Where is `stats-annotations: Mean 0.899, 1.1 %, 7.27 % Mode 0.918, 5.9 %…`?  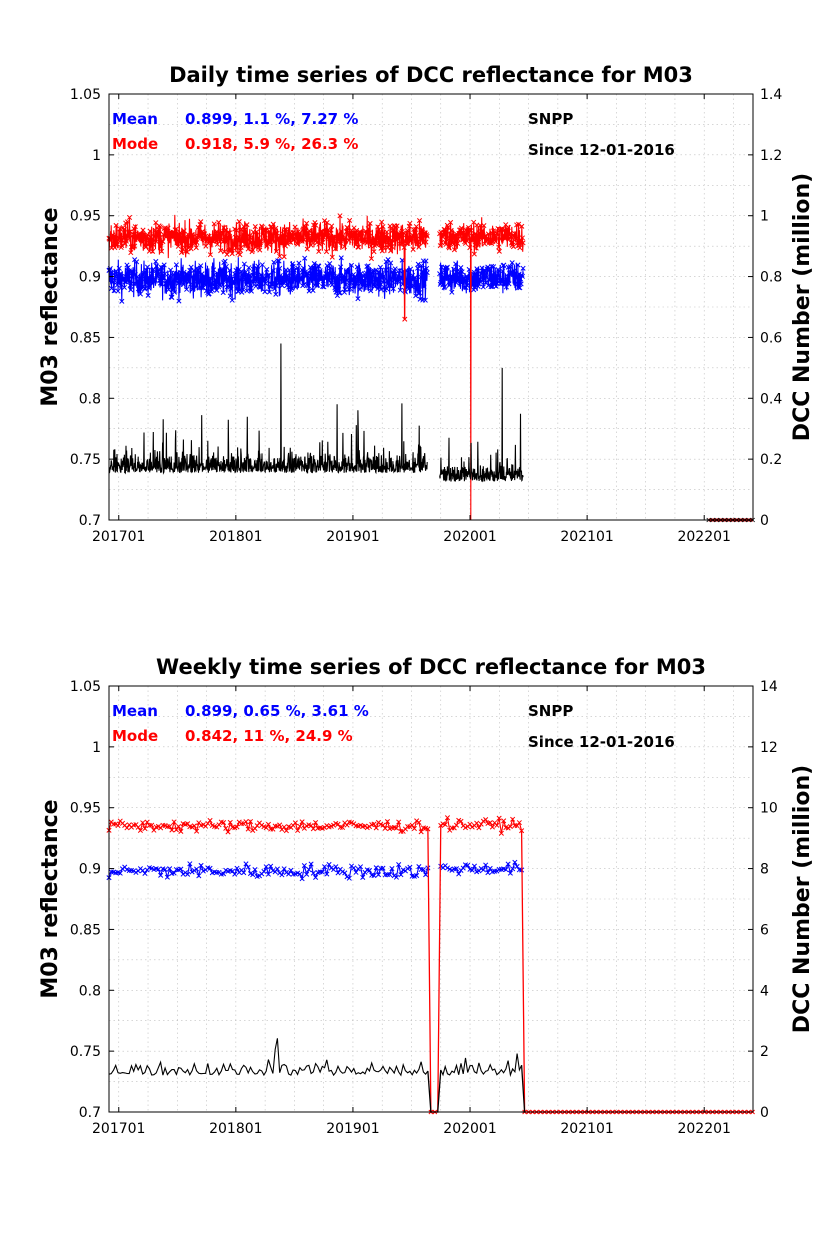
stats-annotations: Mean 0.899, 1.1 %, 7.27 % Mode 0.918, 5.9 %… is located at coordinates (393, 134).